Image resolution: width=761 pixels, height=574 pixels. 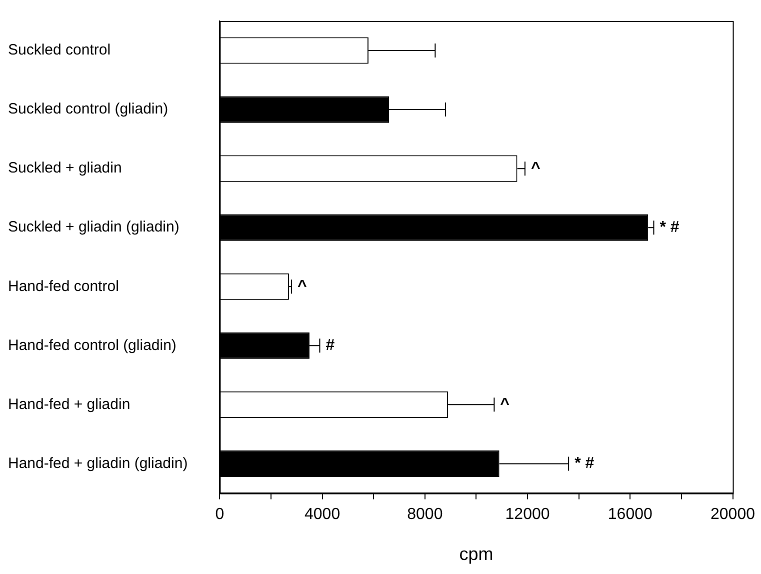 I want to click on x-tick-label: 12000, so click(x=527, y=515).